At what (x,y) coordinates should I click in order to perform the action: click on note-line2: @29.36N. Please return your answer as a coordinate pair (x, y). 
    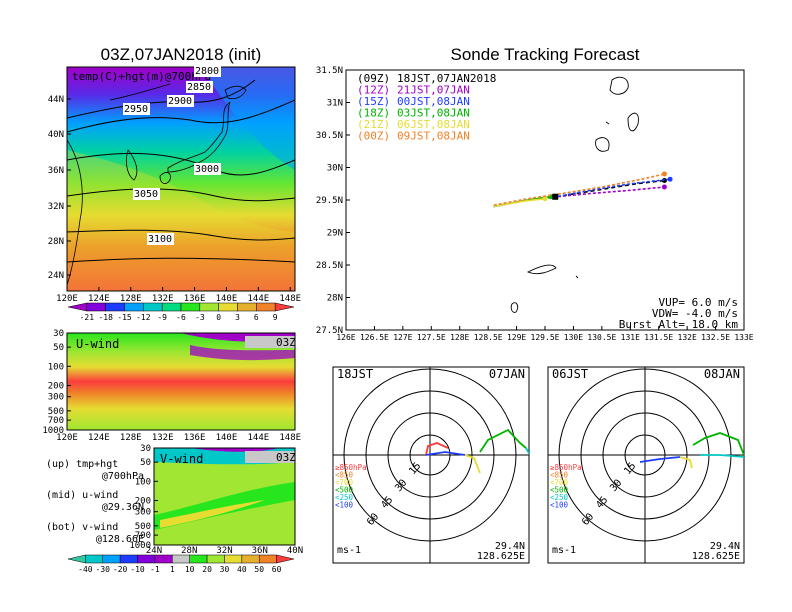
    Looking at the image, I should click on (123, 507).